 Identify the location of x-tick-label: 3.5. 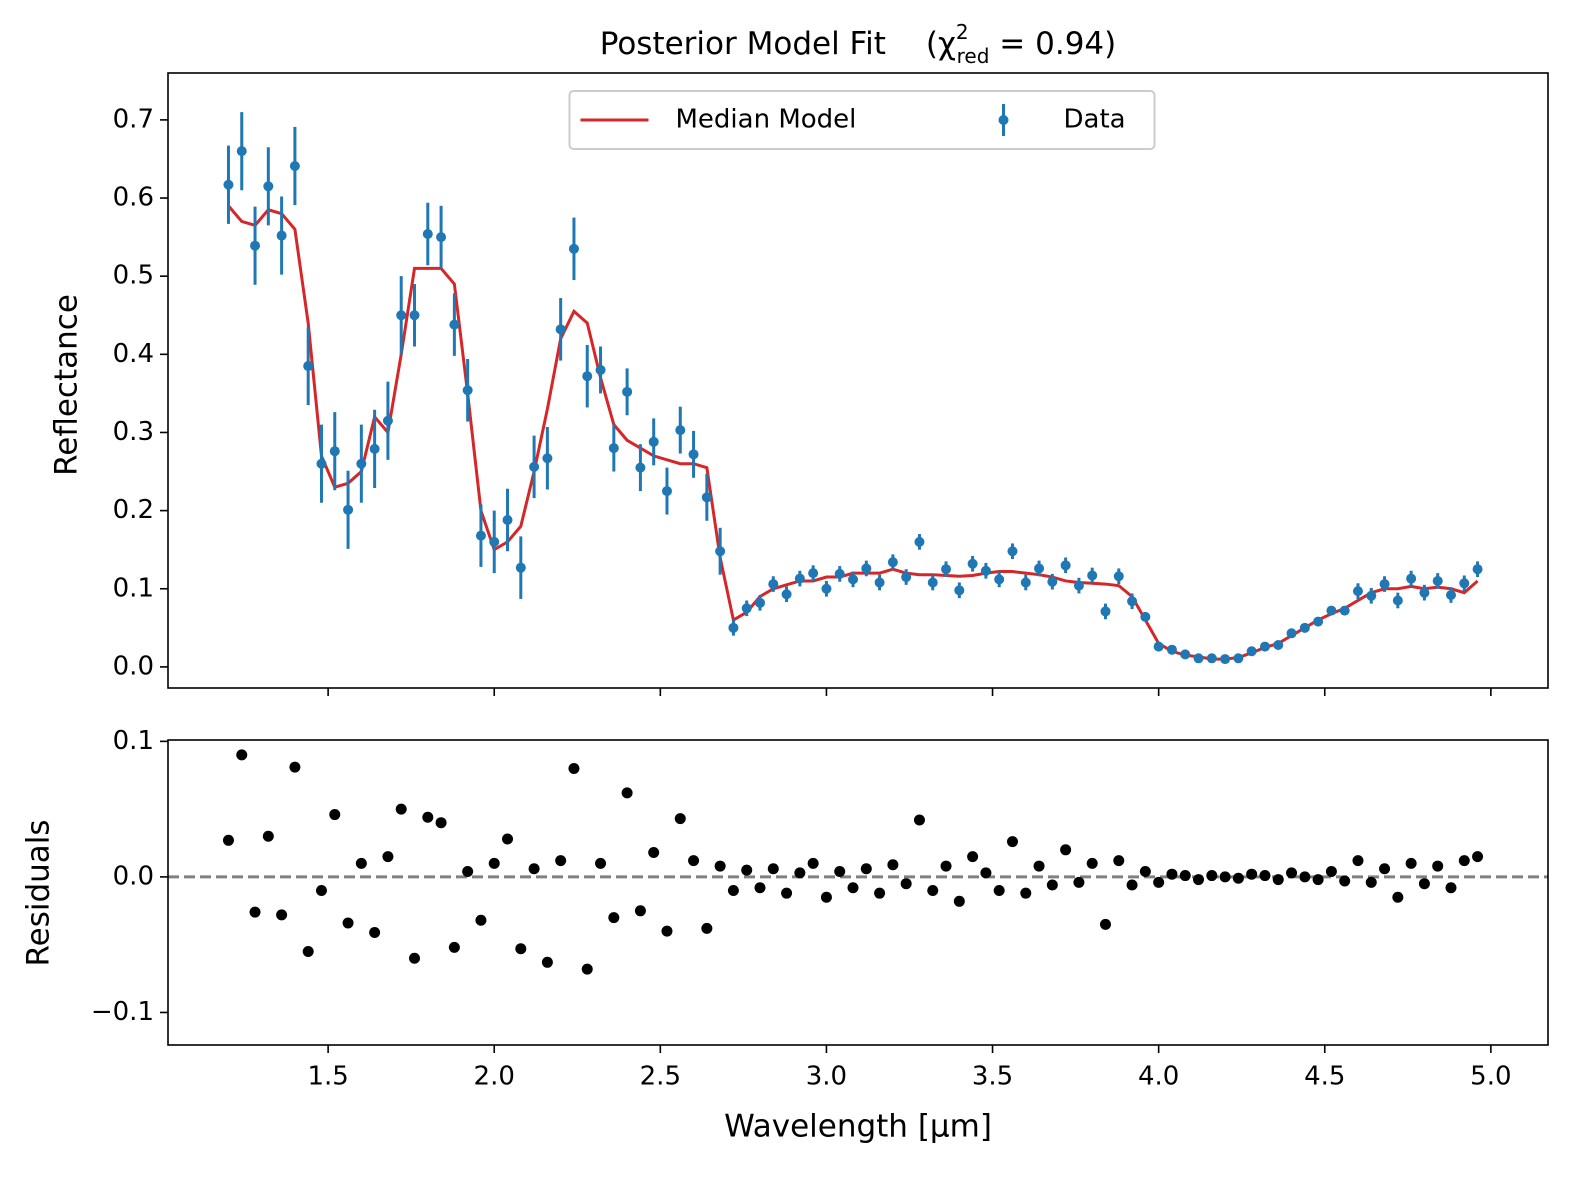
(992, 1077).